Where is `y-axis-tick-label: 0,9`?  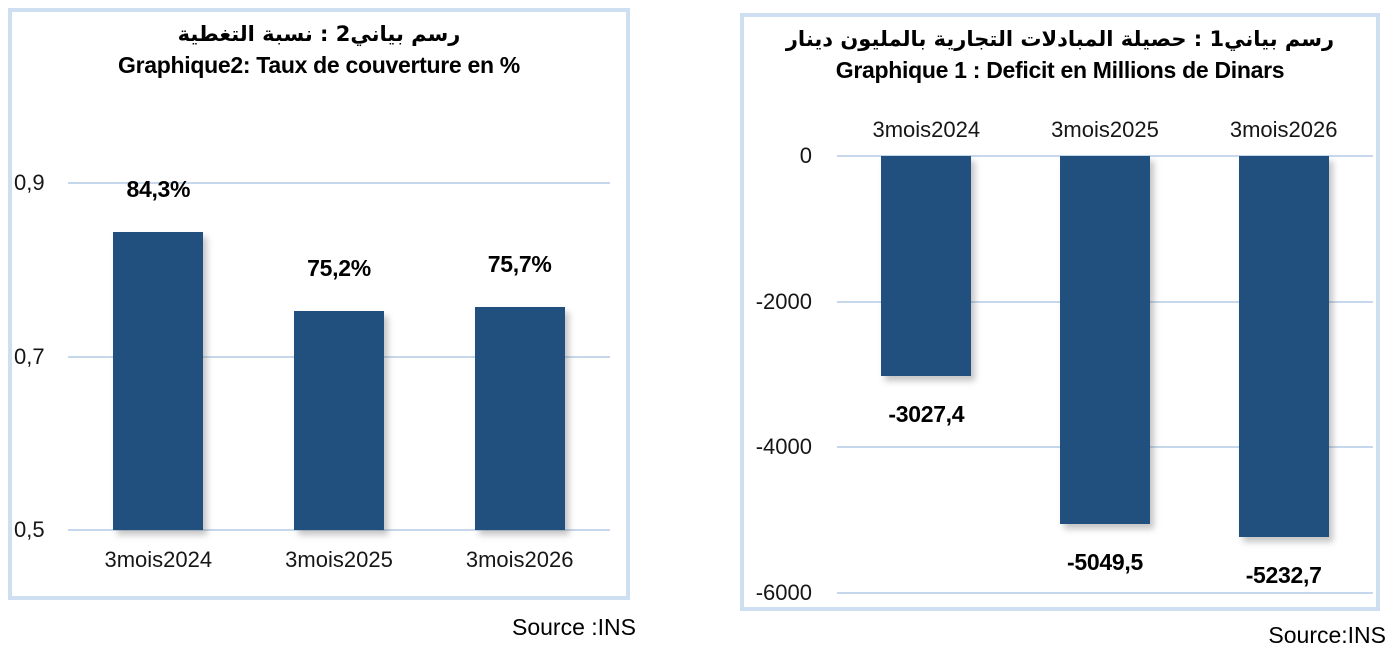 y-axis-tick-label: 0,9 is located at coordinates (29, 182).